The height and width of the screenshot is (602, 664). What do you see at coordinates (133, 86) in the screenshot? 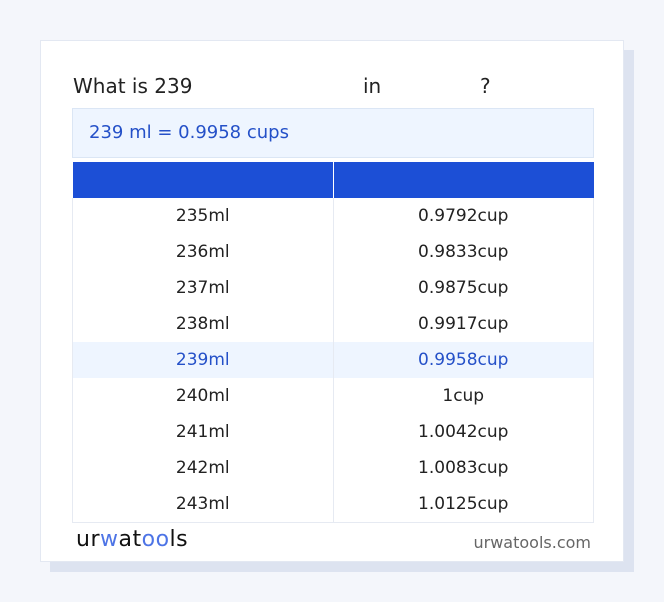
I see `title-prefix: What is 239` at bounding box center [133, 86].